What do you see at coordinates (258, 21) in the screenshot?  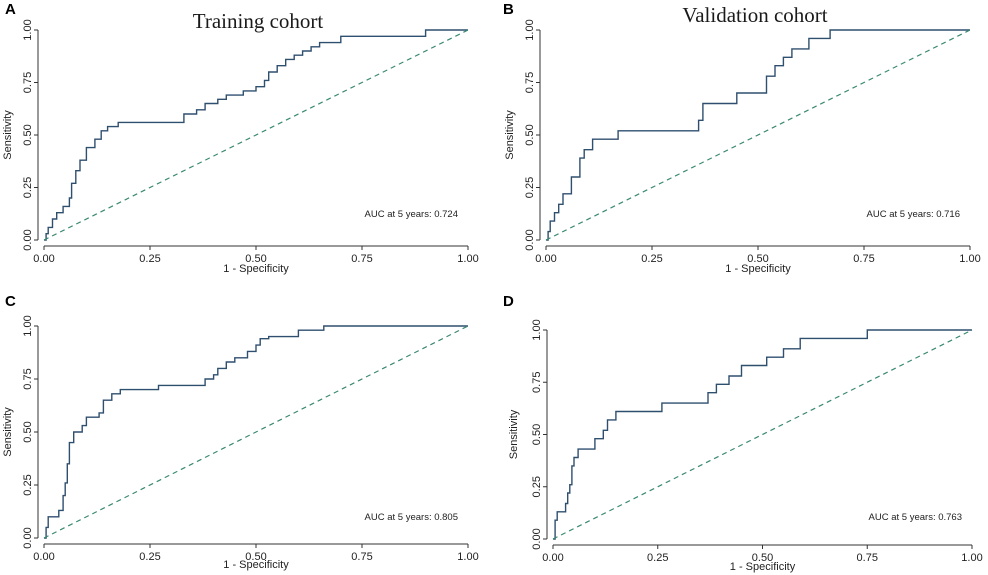 I see `training-cohort-title: Training cohort` at bounding box center [258, 21].